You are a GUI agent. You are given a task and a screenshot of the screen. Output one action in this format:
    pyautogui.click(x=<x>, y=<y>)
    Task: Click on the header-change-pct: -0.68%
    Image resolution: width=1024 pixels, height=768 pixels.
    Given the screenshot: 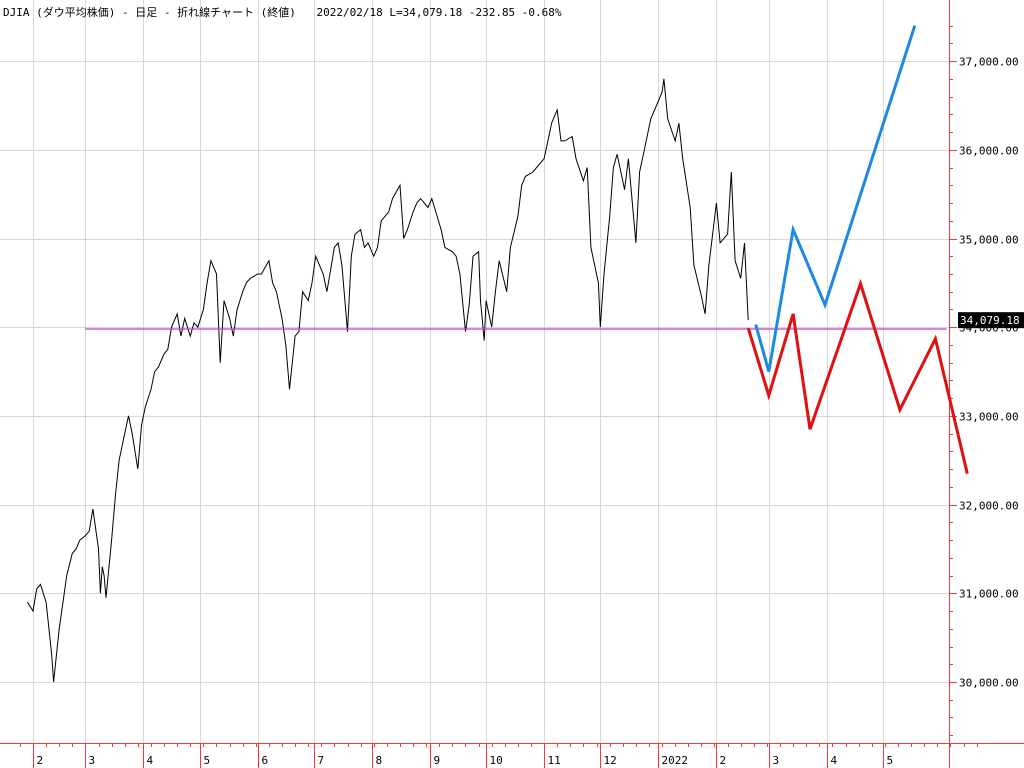 What is the action you would take?
    pyautogui.click(x=538, y=12)
    